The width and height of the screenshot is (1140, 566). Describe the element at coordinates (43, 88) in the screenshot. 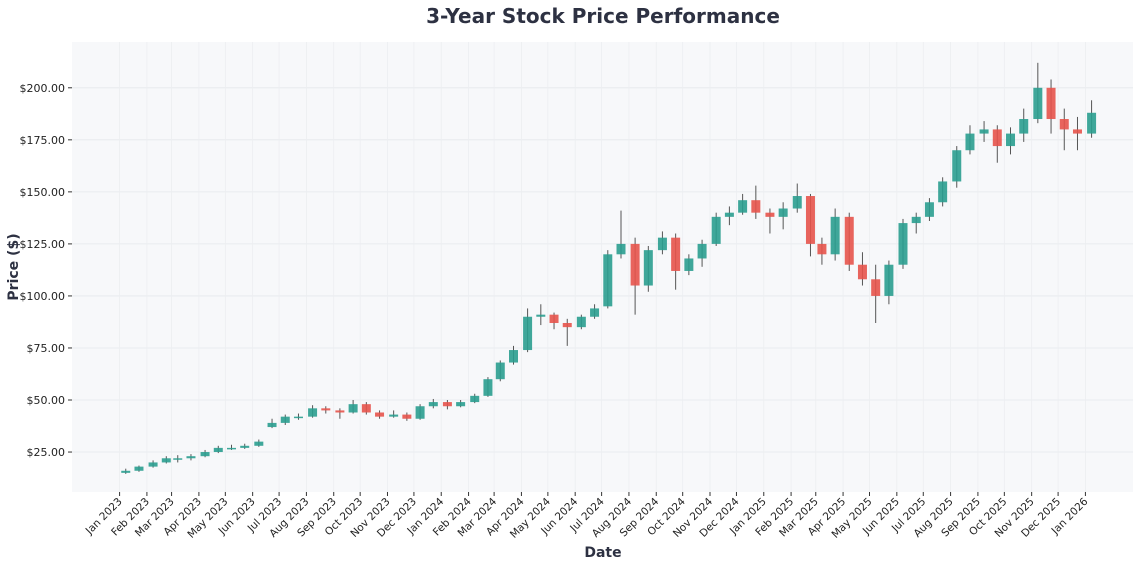

I see `y-tick-label: $200.00` at that location.